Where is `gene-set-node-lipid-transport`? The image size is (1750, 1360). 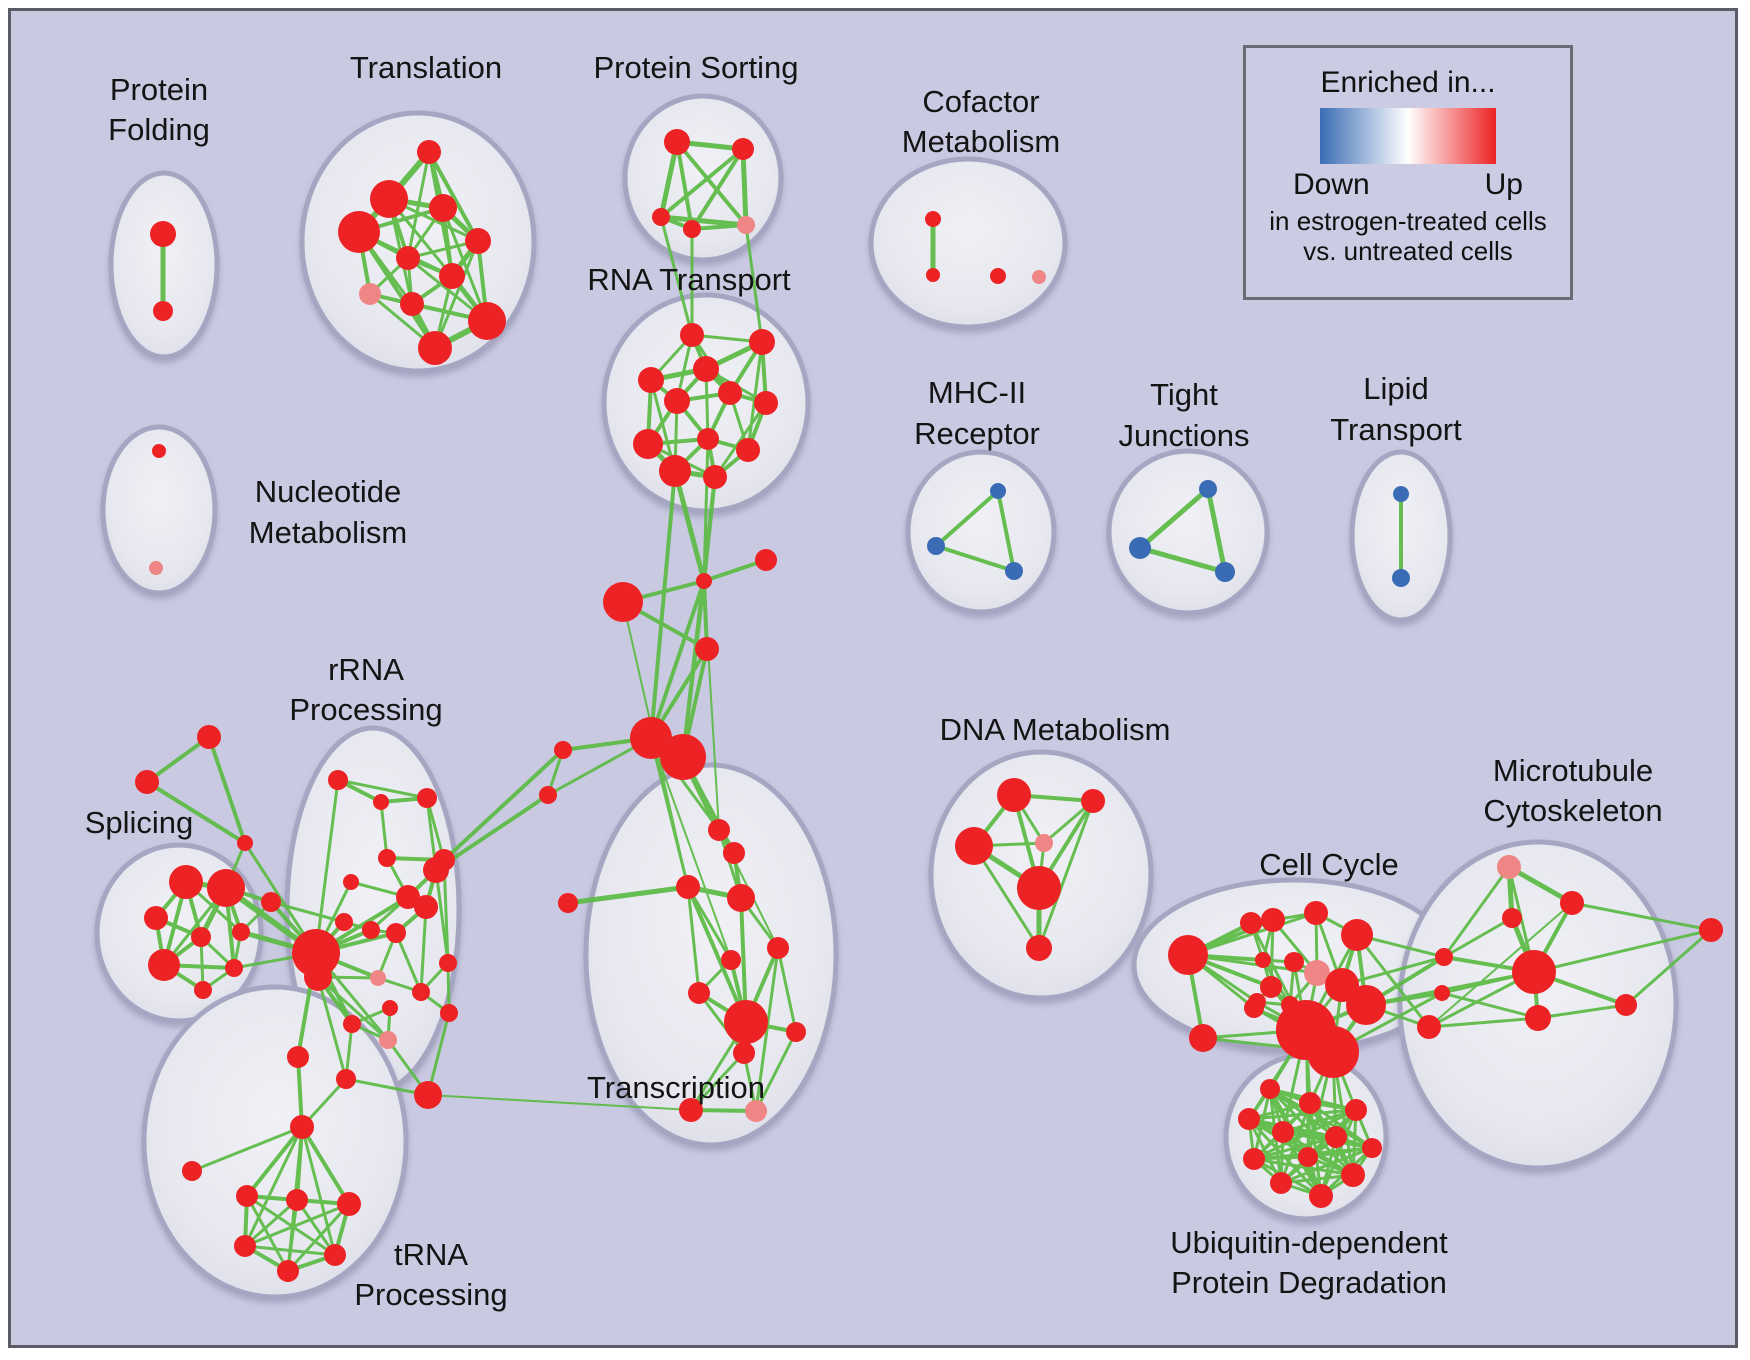
gene-set-node-lipid-transport is located at coordinates (1401, 494).